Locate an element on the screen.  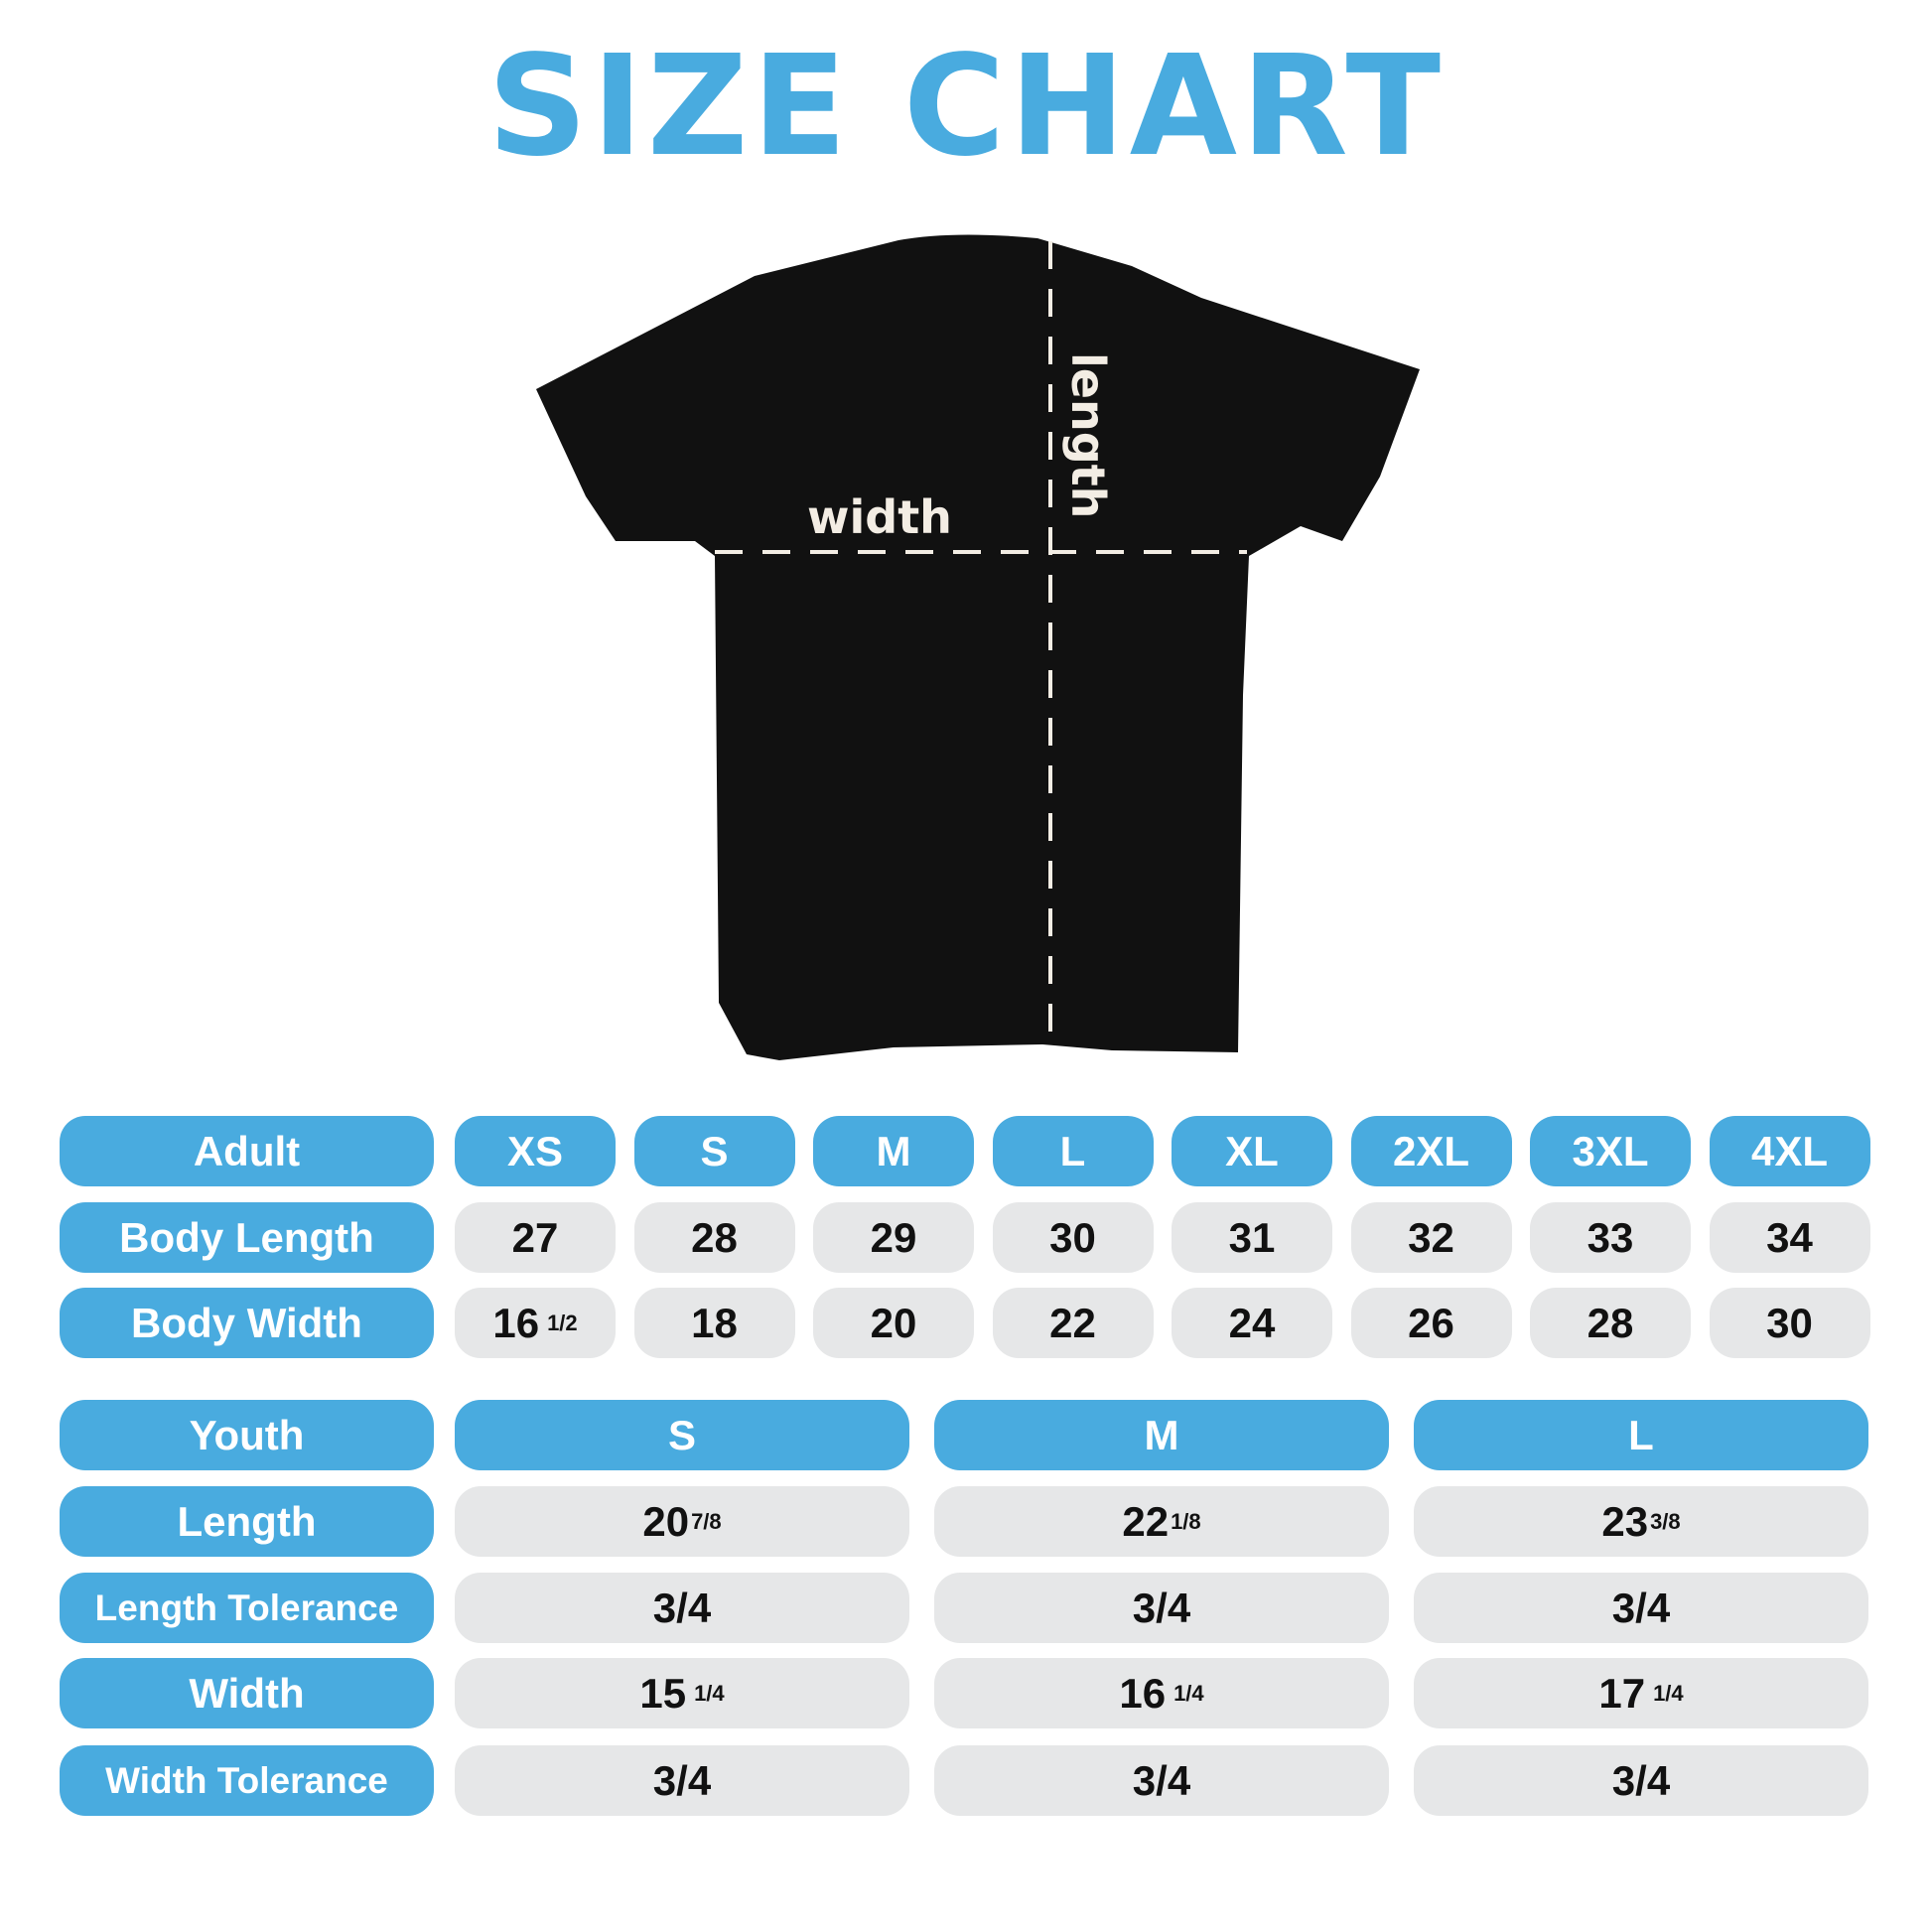
cell-text: Width Tolerance is located at coordinates (246, 1780).